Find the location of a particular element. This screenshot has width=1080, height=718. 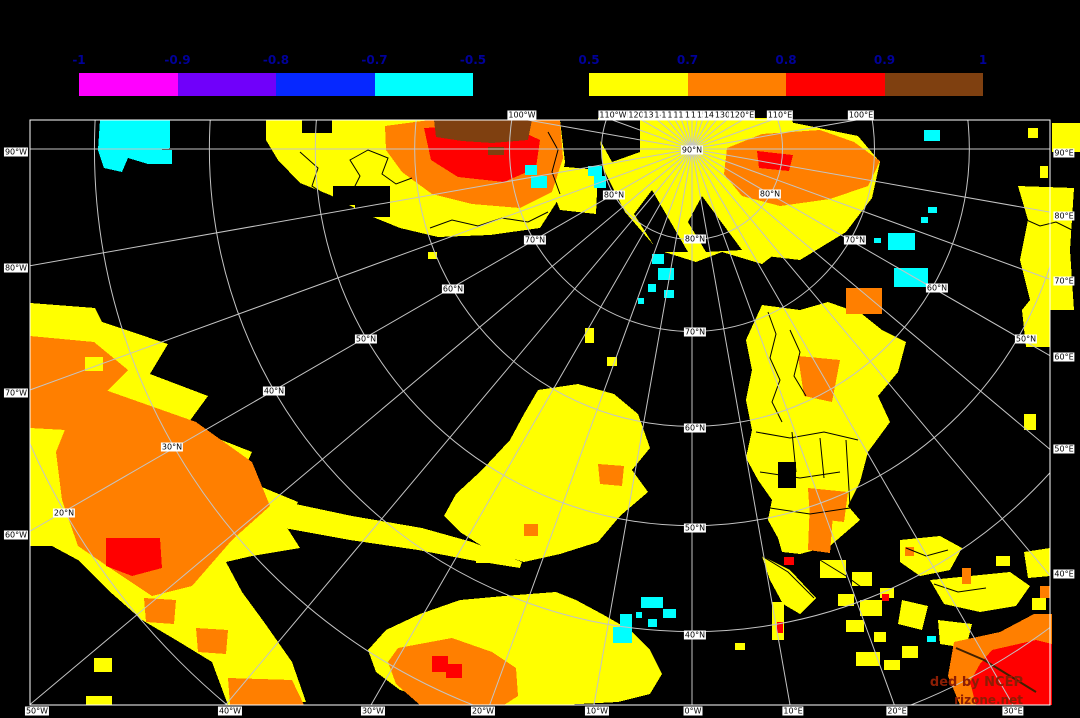

colorbar-tick-label: -0.5 is located at coordinates (473, 60).